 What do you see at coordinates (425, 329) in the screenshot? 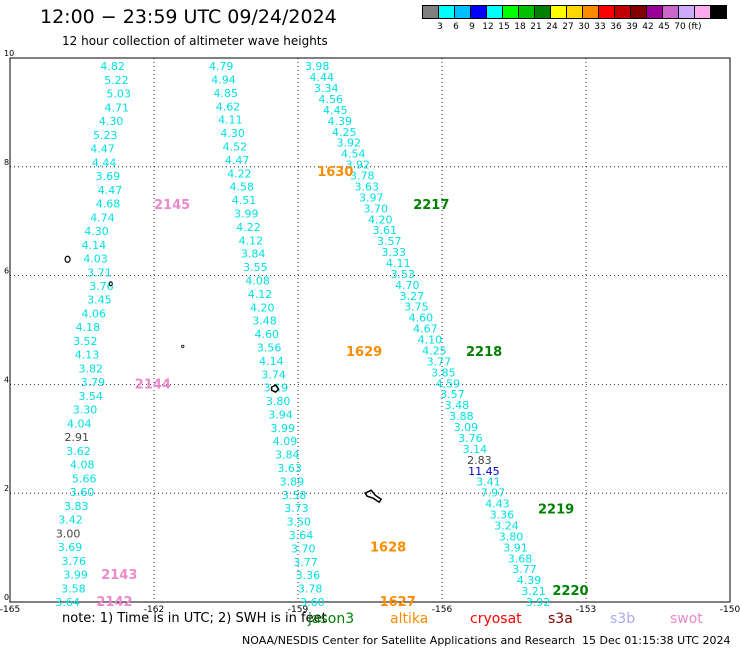
I see `wave-height-label: 4.67` at bounding box center [425, 329].